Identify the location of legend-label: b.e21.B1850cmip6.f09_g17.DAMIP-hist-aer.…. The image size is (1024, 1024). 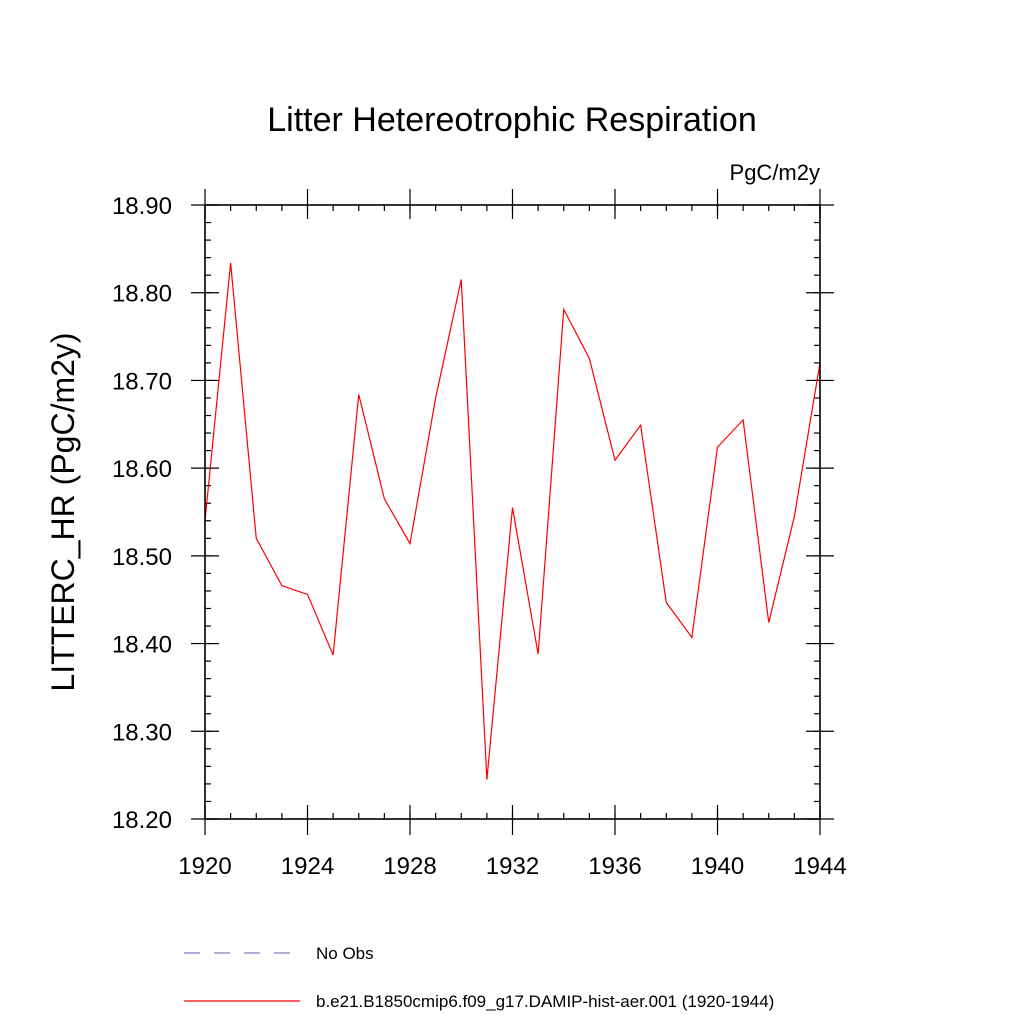
(545, 1001).